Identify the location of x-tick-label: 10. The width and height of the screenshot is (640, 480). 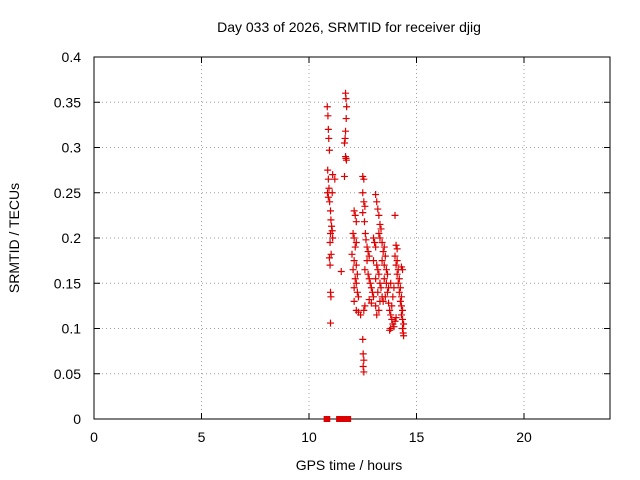
(309, 437).